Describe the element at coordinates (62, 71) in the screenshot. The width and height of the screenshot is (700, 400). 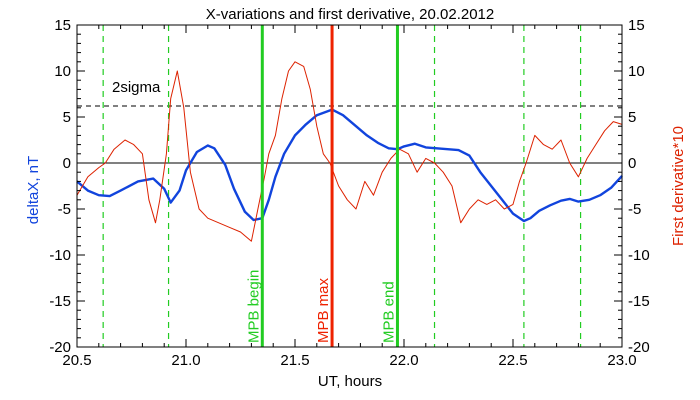
I see `y-tick-label-left: 10` at that location.